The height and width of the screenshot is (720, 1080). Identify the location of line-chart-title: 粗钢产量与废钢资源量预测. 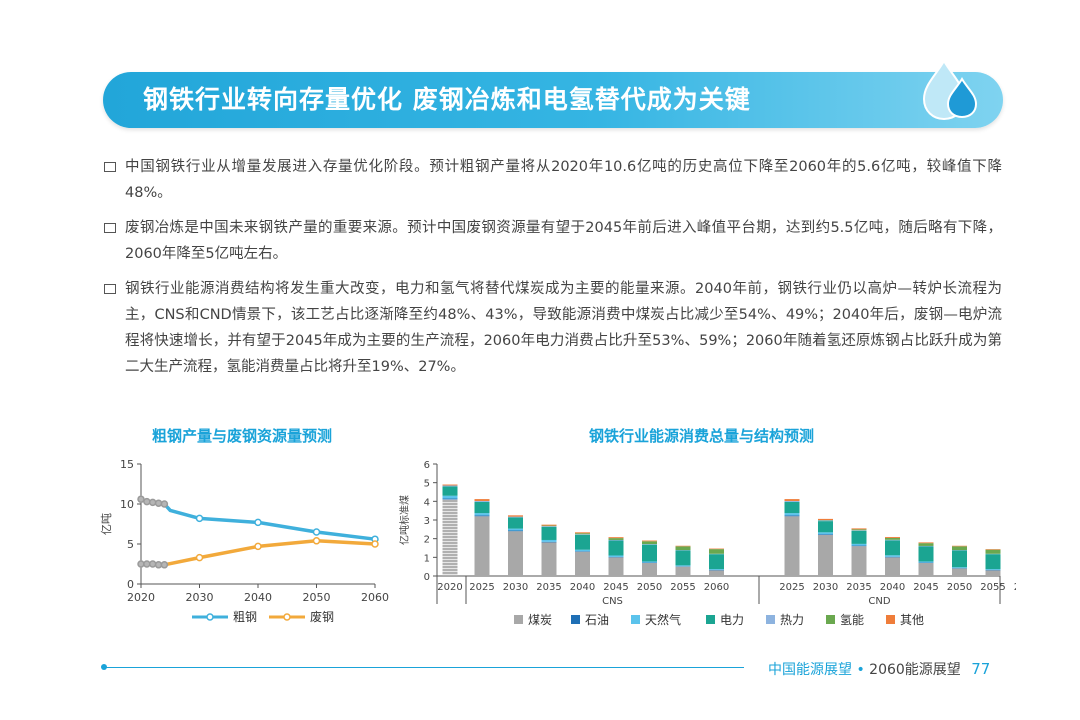
(242, 436).